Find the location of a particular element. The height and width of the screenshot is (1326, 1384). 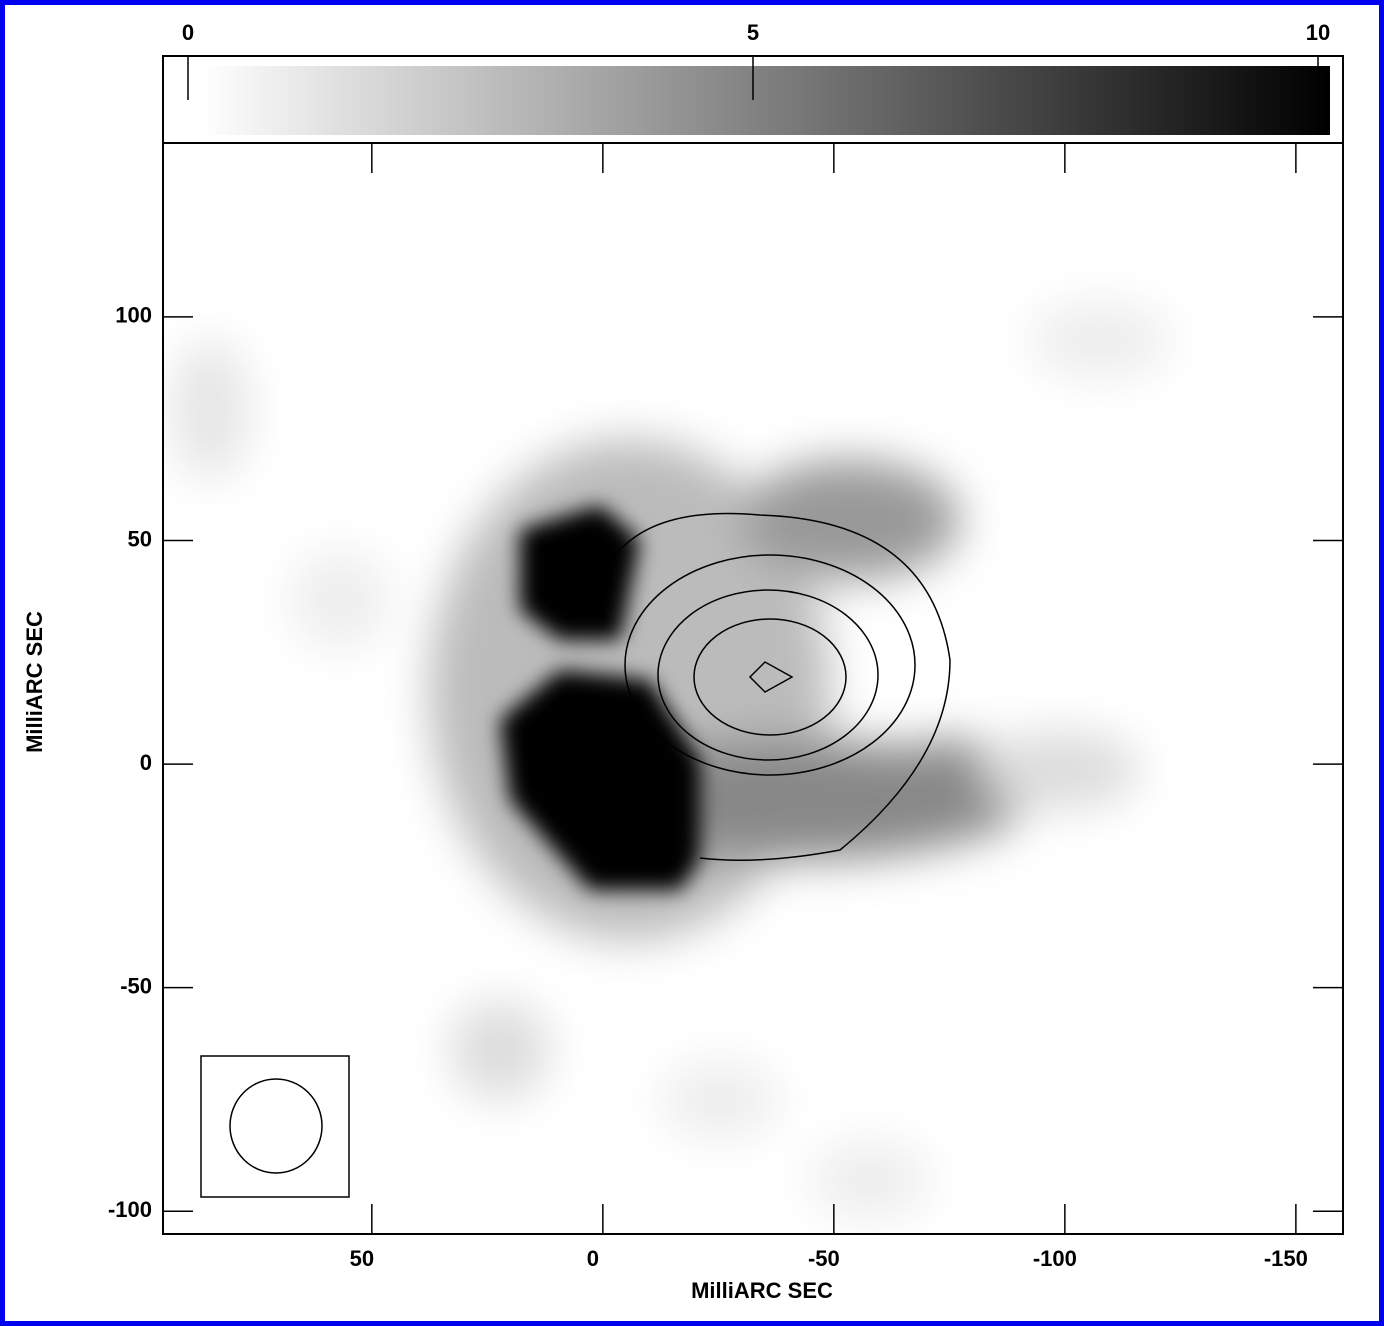

x-tick-label: -150 is located at coordinates (1286, 1258).